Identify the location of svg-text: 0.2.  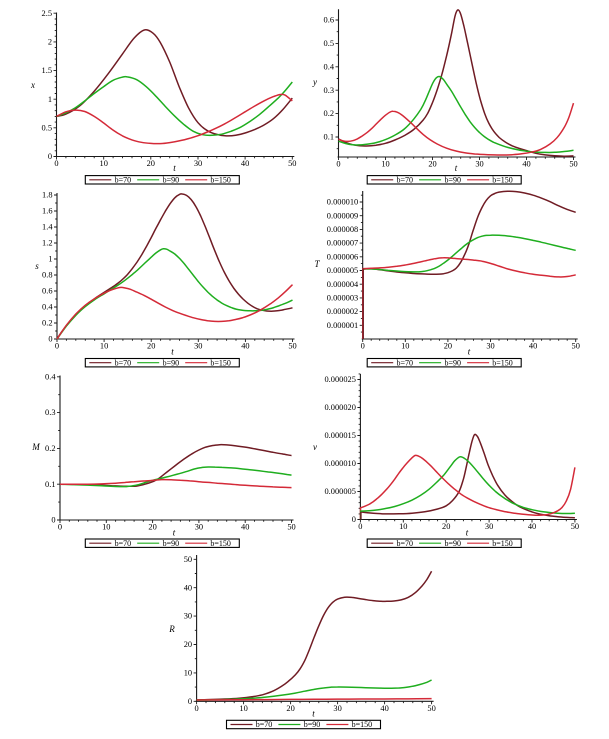
(50, 448).